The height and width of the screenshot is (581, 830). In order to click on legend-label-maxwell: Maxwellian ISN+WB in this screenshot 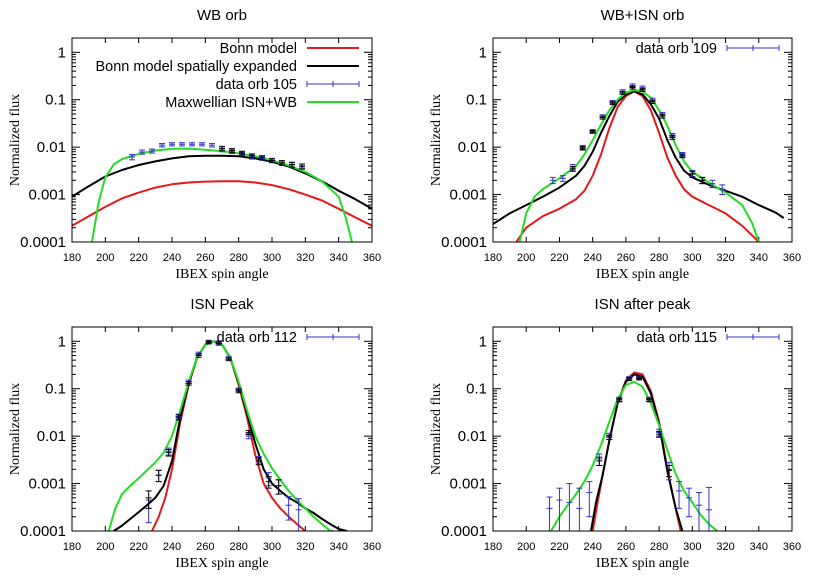, I will do `click(231, 103)`.